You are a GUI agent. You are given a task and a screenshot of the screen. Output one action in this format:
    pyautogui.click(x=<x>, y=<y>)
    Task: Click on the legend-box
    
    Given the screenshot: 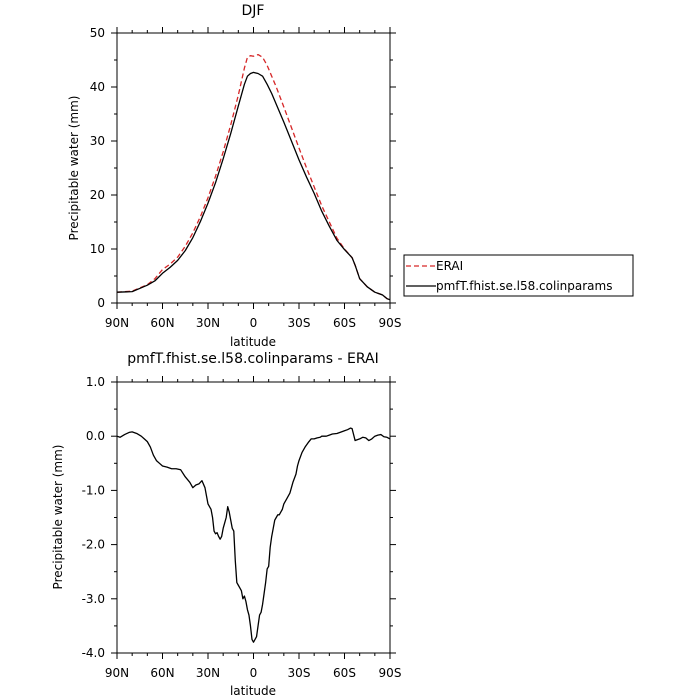 What is the action you would take?
    pyautogui.click(x=518, y=275)
    